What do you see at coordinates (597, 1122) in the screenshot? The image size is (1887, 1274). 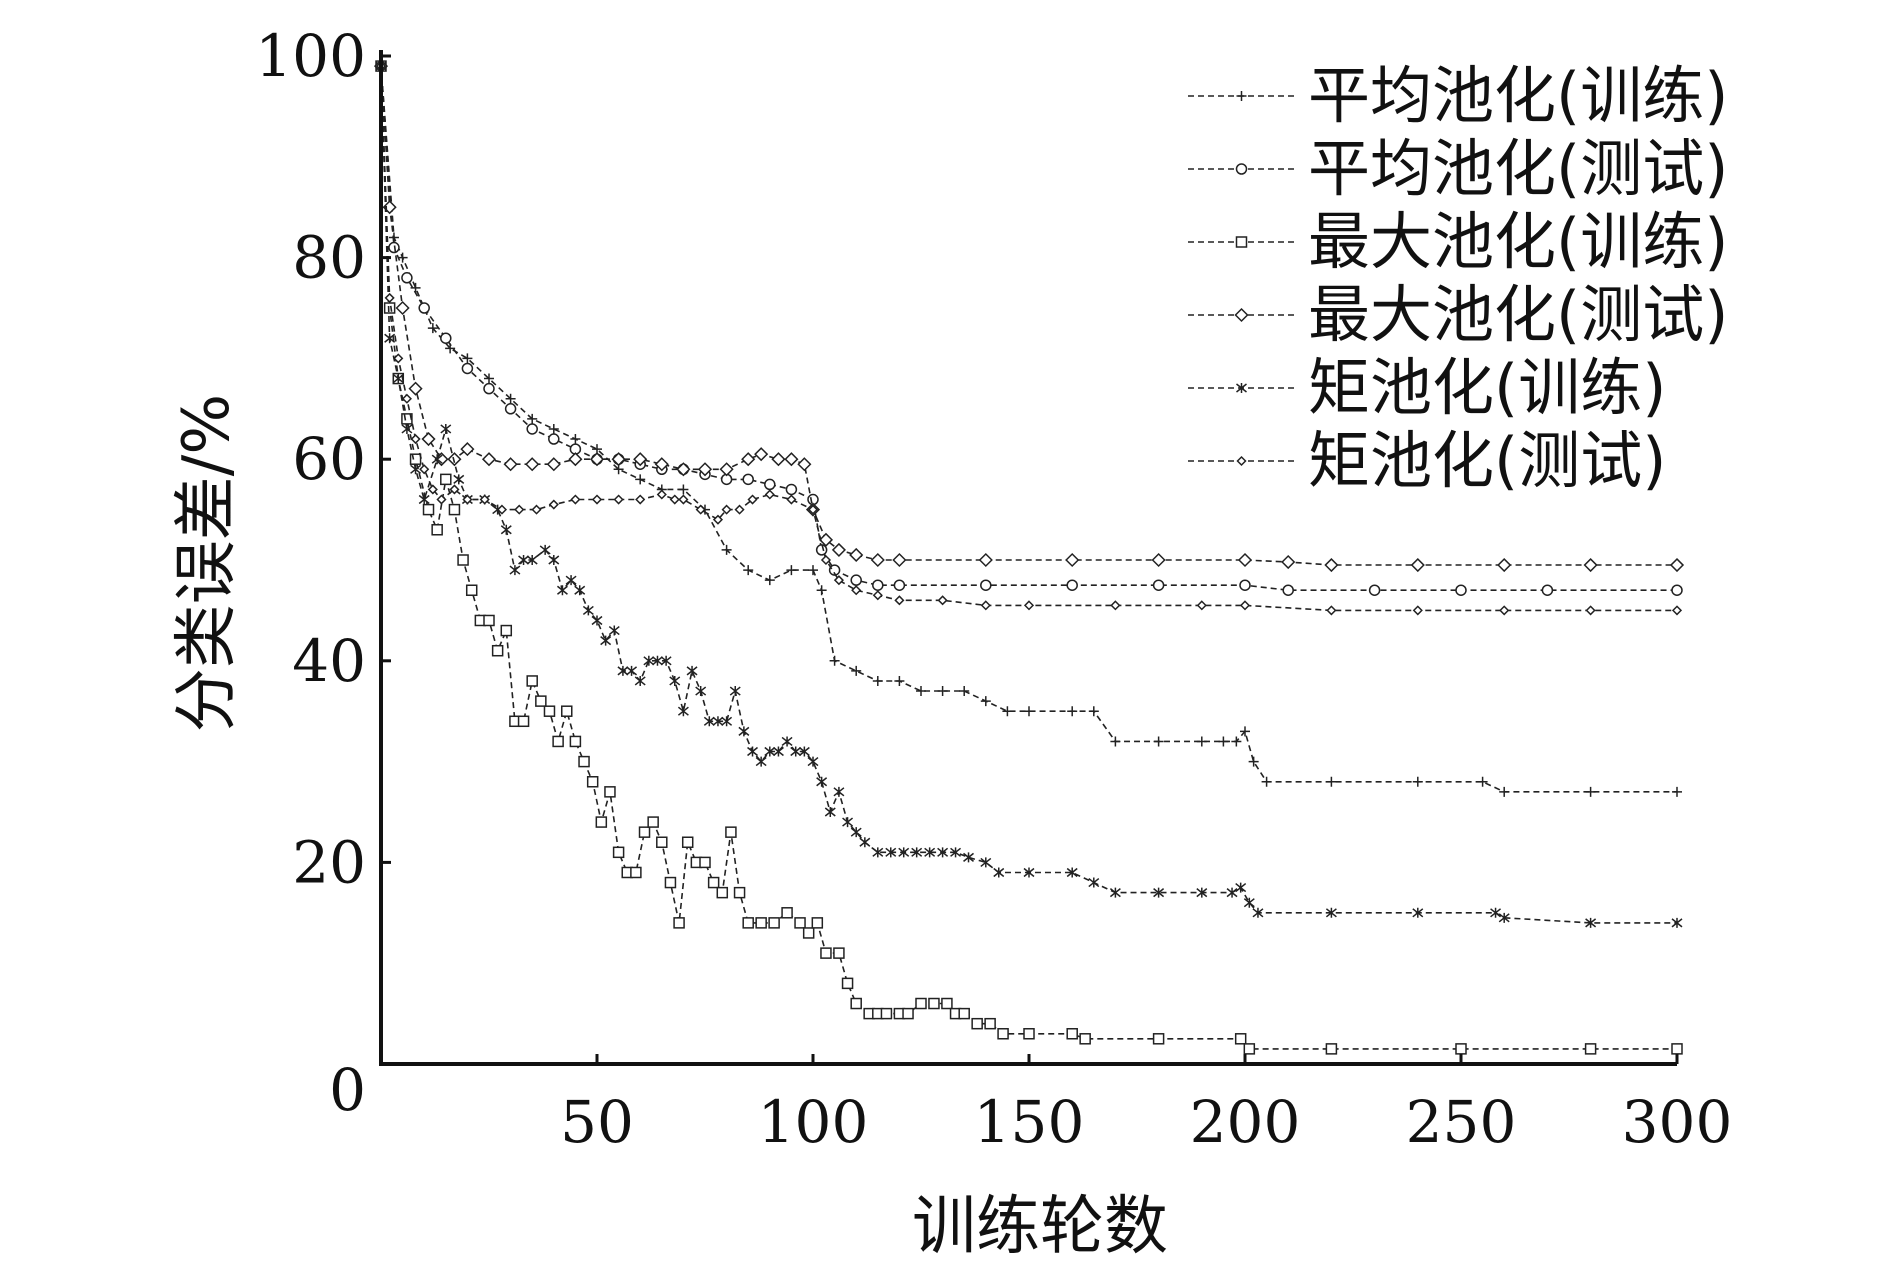 I see `x-tick-label: 50` at bounding box center [597, 1122].